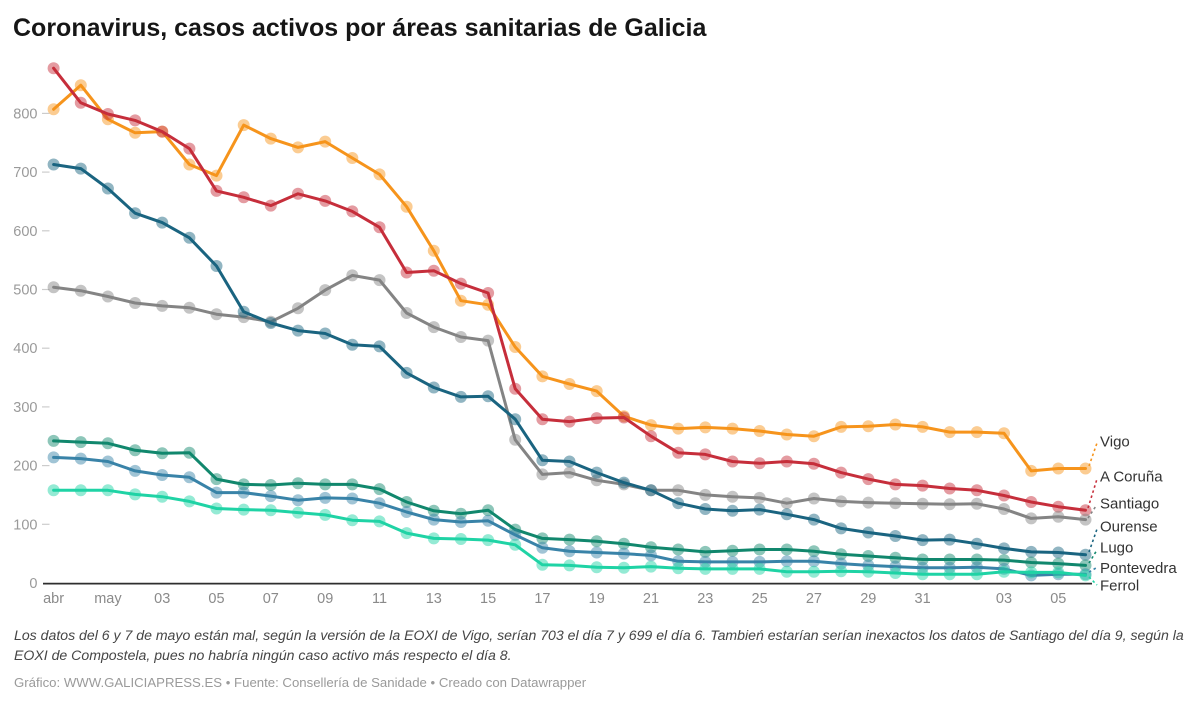  I want to click on svg-text: may, so click(108, 599).